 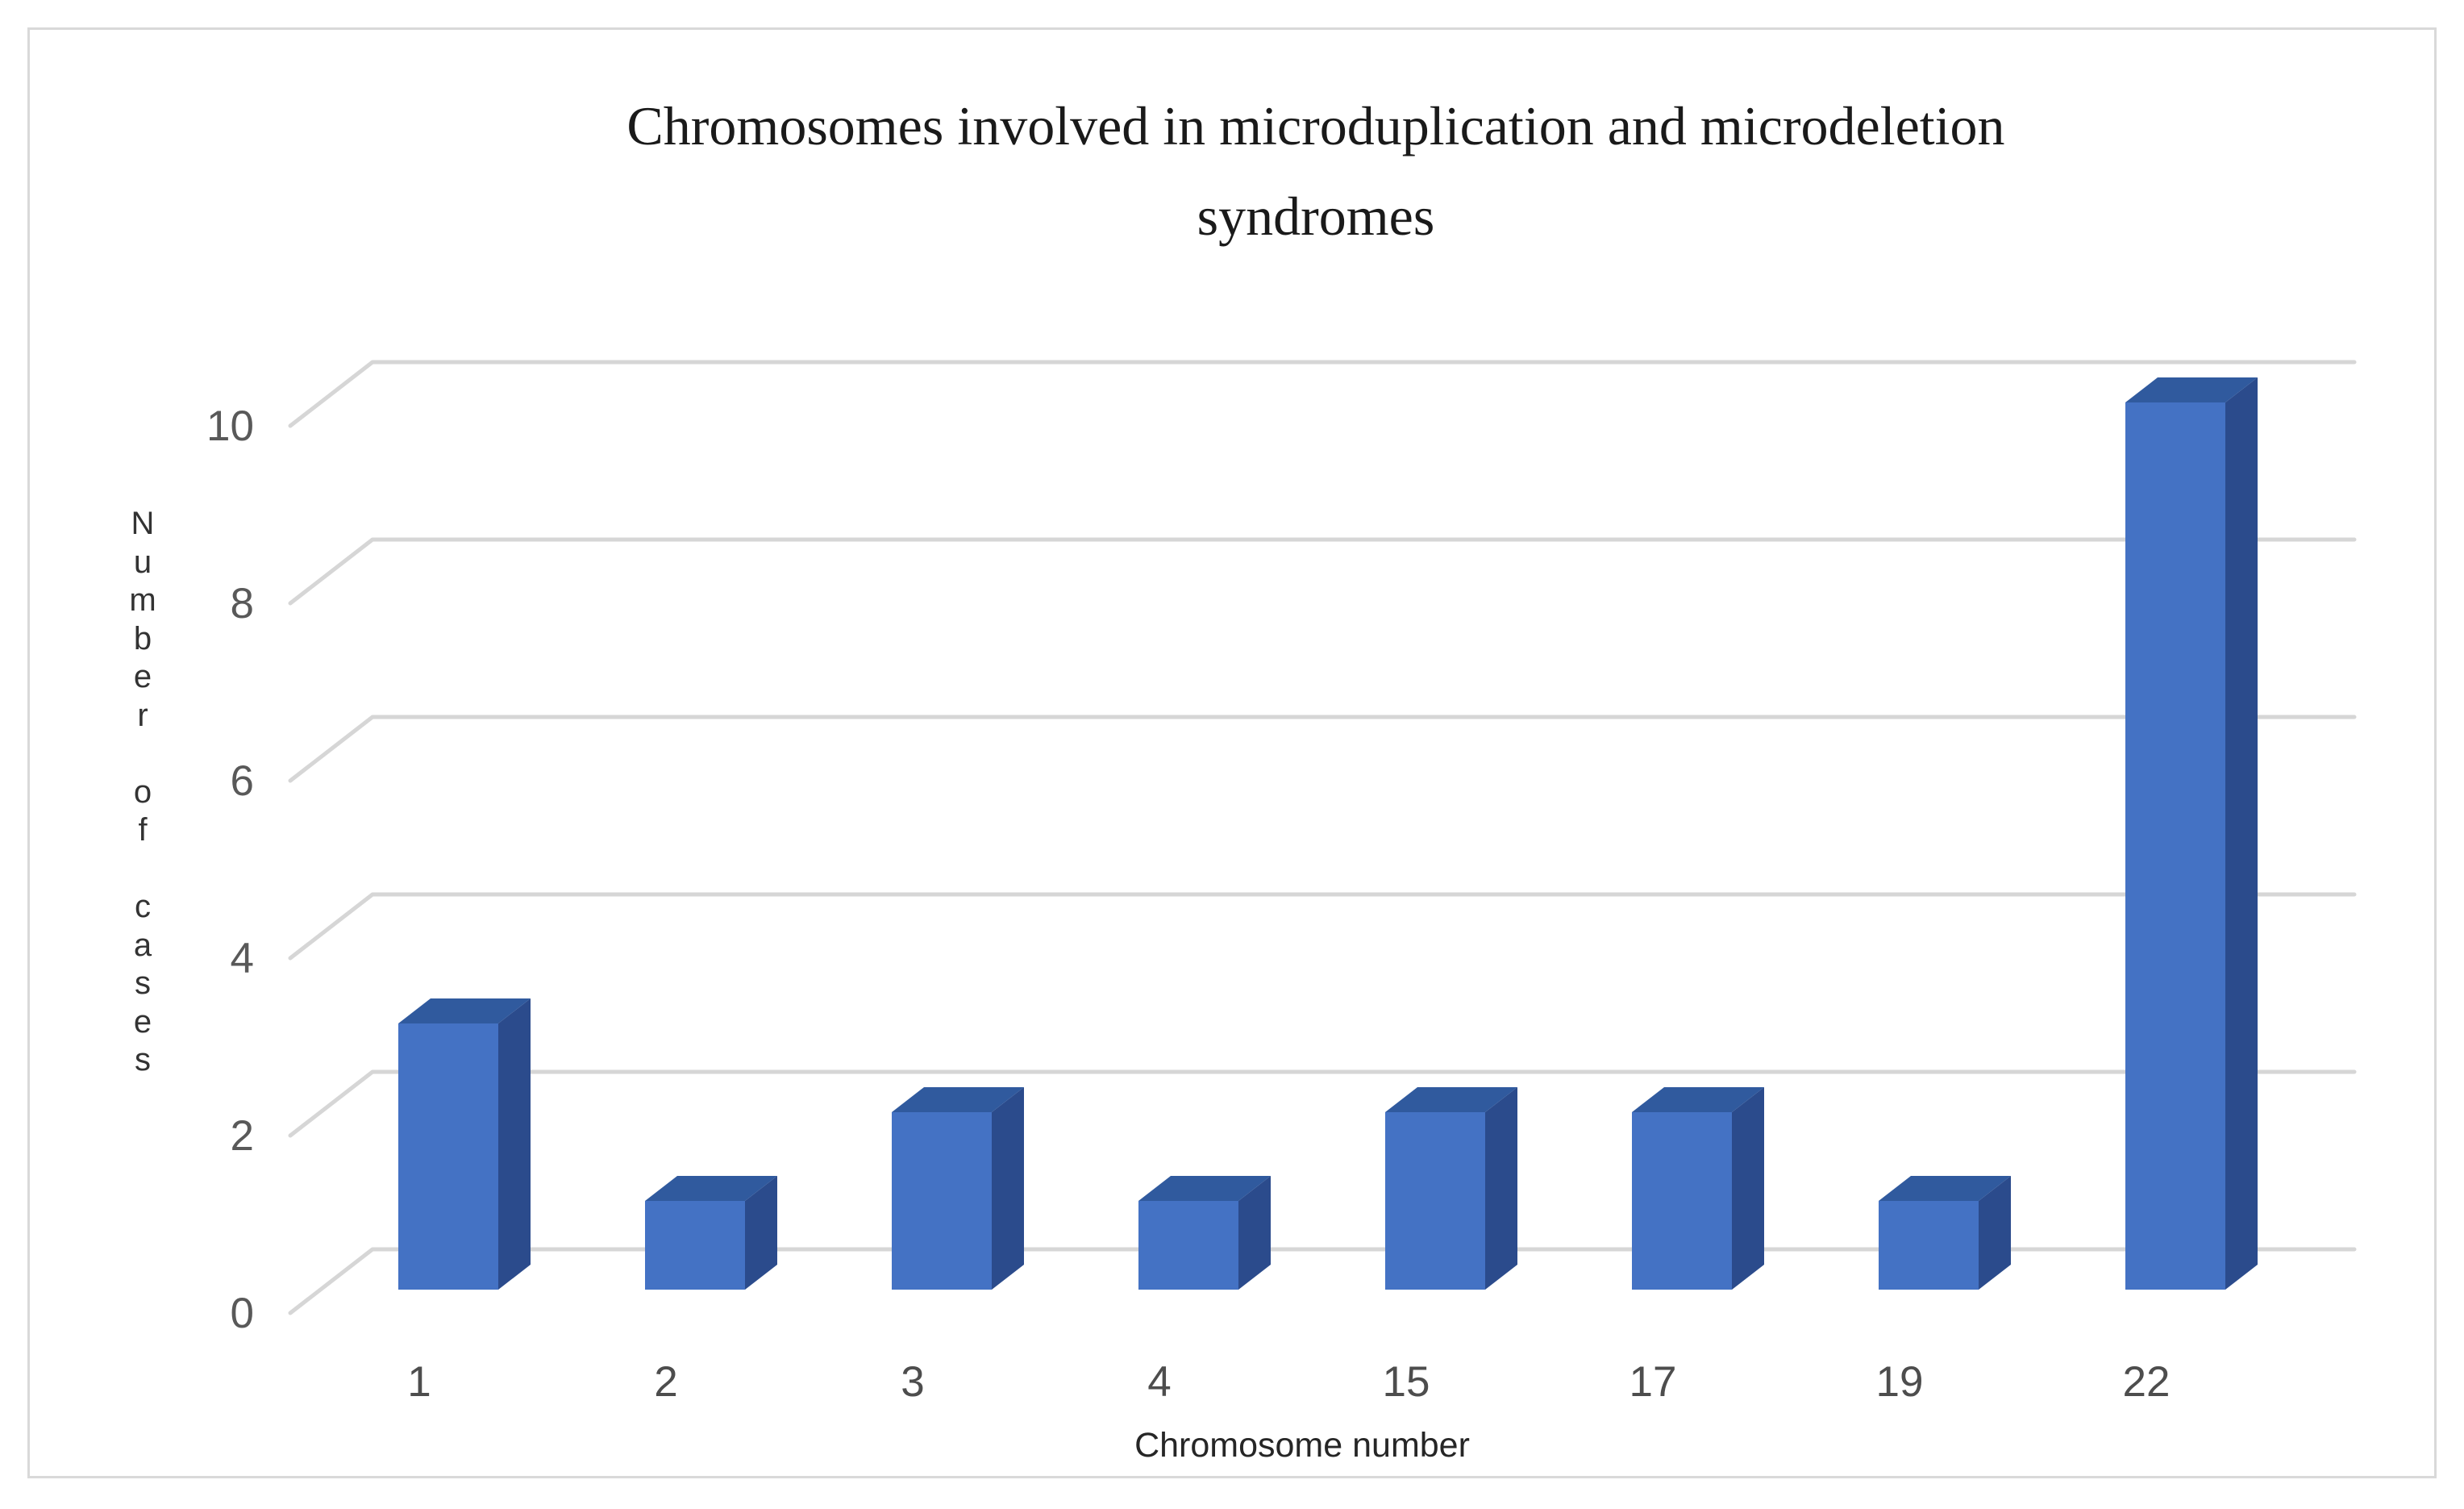 What do you see at coordinates (1302, 1445) in the screenshot?
I see `x-axis-title: Chromosome number` at bounding box center [1302, 1445].